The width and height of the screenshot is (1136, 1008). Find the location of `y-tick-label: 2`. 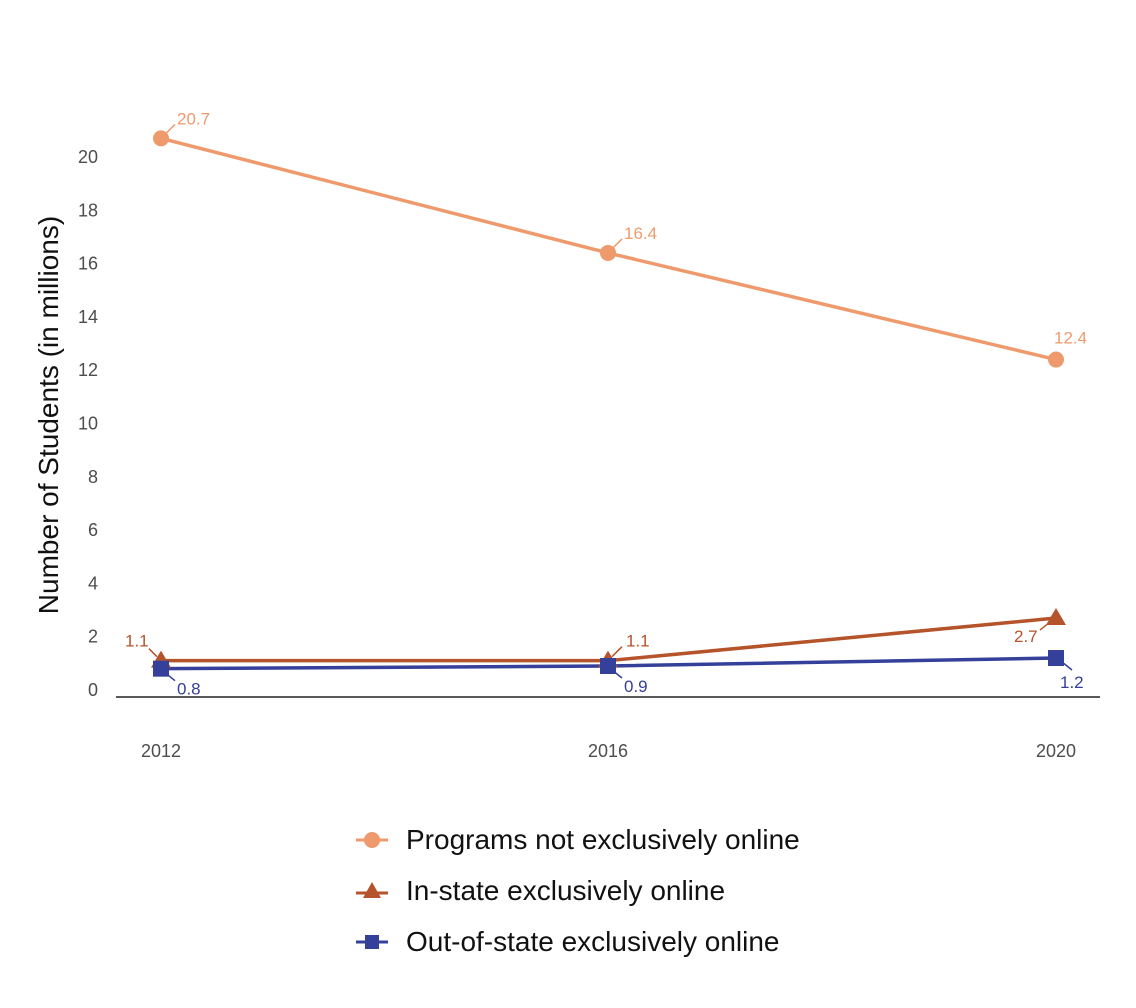

y-tick-label: 2 is located at coordinates (93, 637).